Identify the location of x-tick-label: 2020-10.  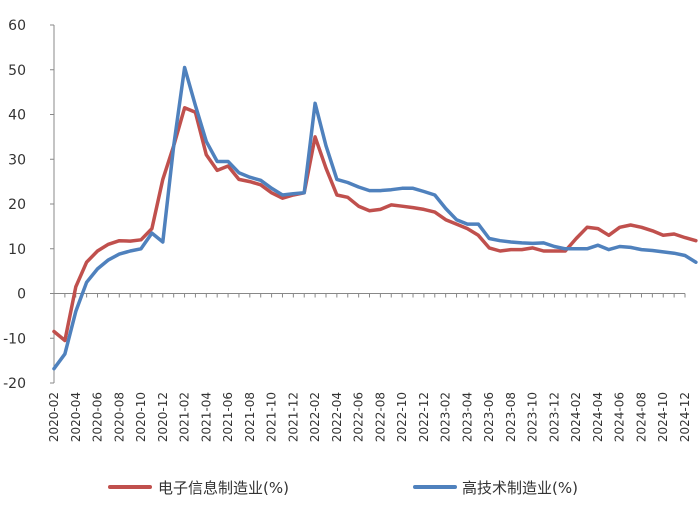
(141, 417).